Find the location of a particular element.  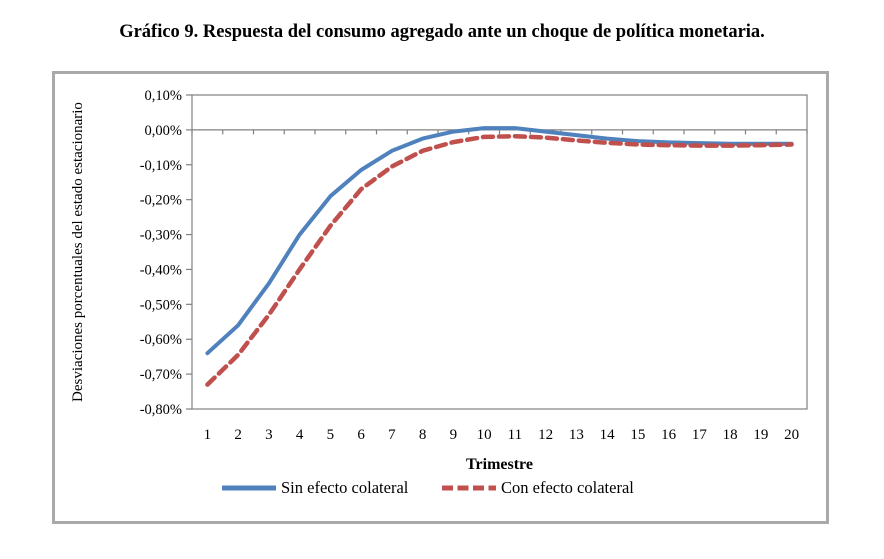

svg-text: -0,80% is located at coordinates (161, 410).